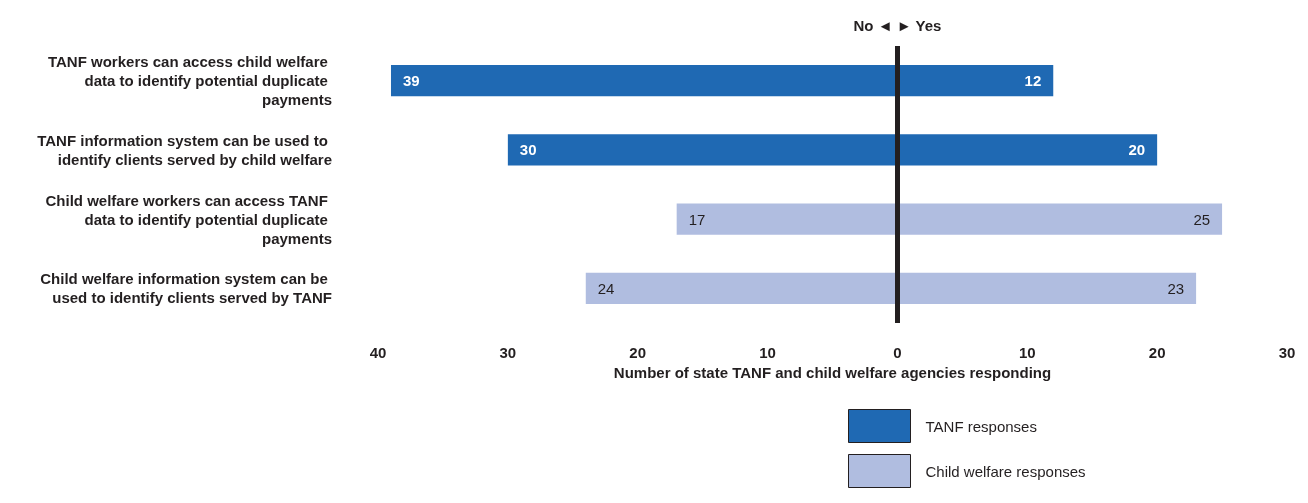  I want to click on y-tick-label: TANF workers can access child welfare data to identify potential duplicate payments, so click(189, 81).